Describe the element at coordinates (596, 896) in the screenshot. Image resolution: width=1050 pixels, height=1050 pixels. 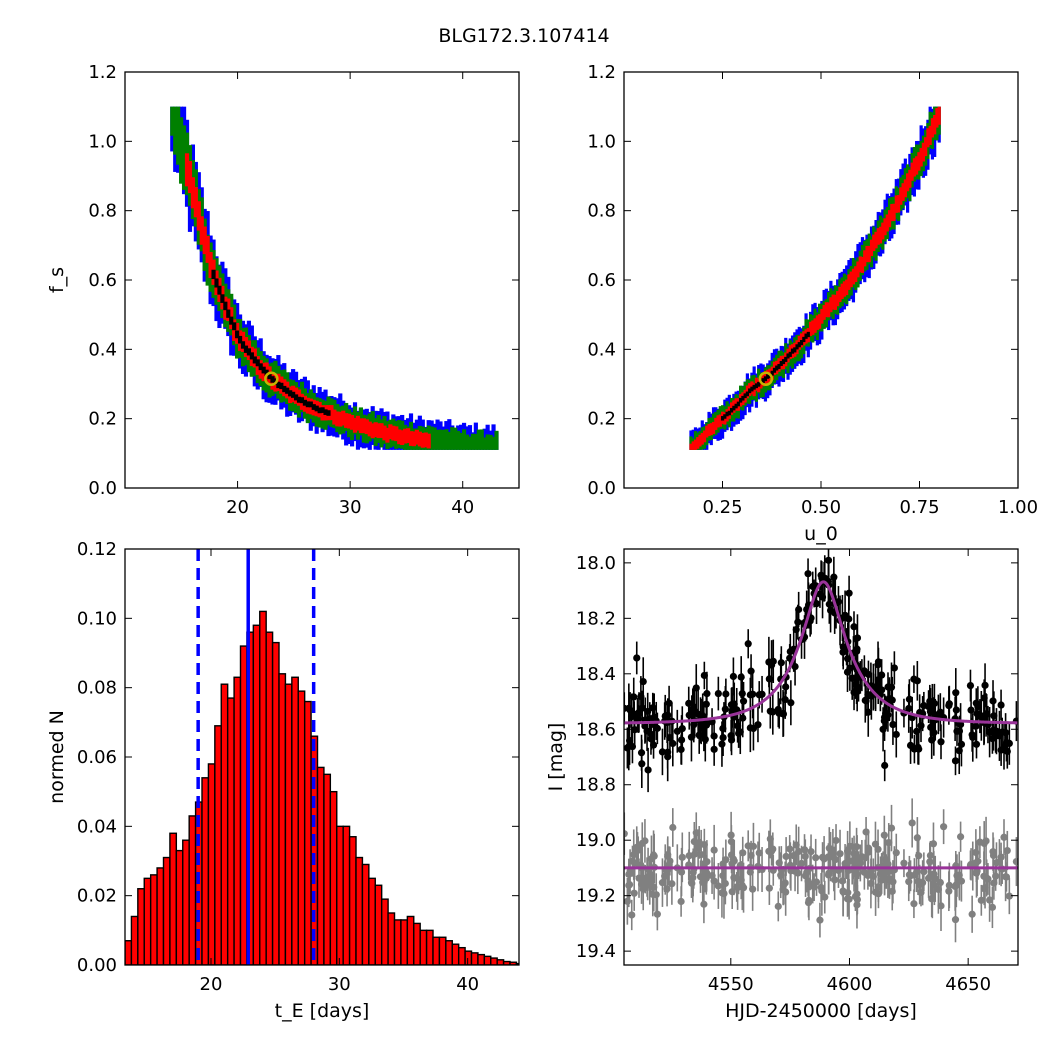
I see `y-tick-label: 19.2` at that location.